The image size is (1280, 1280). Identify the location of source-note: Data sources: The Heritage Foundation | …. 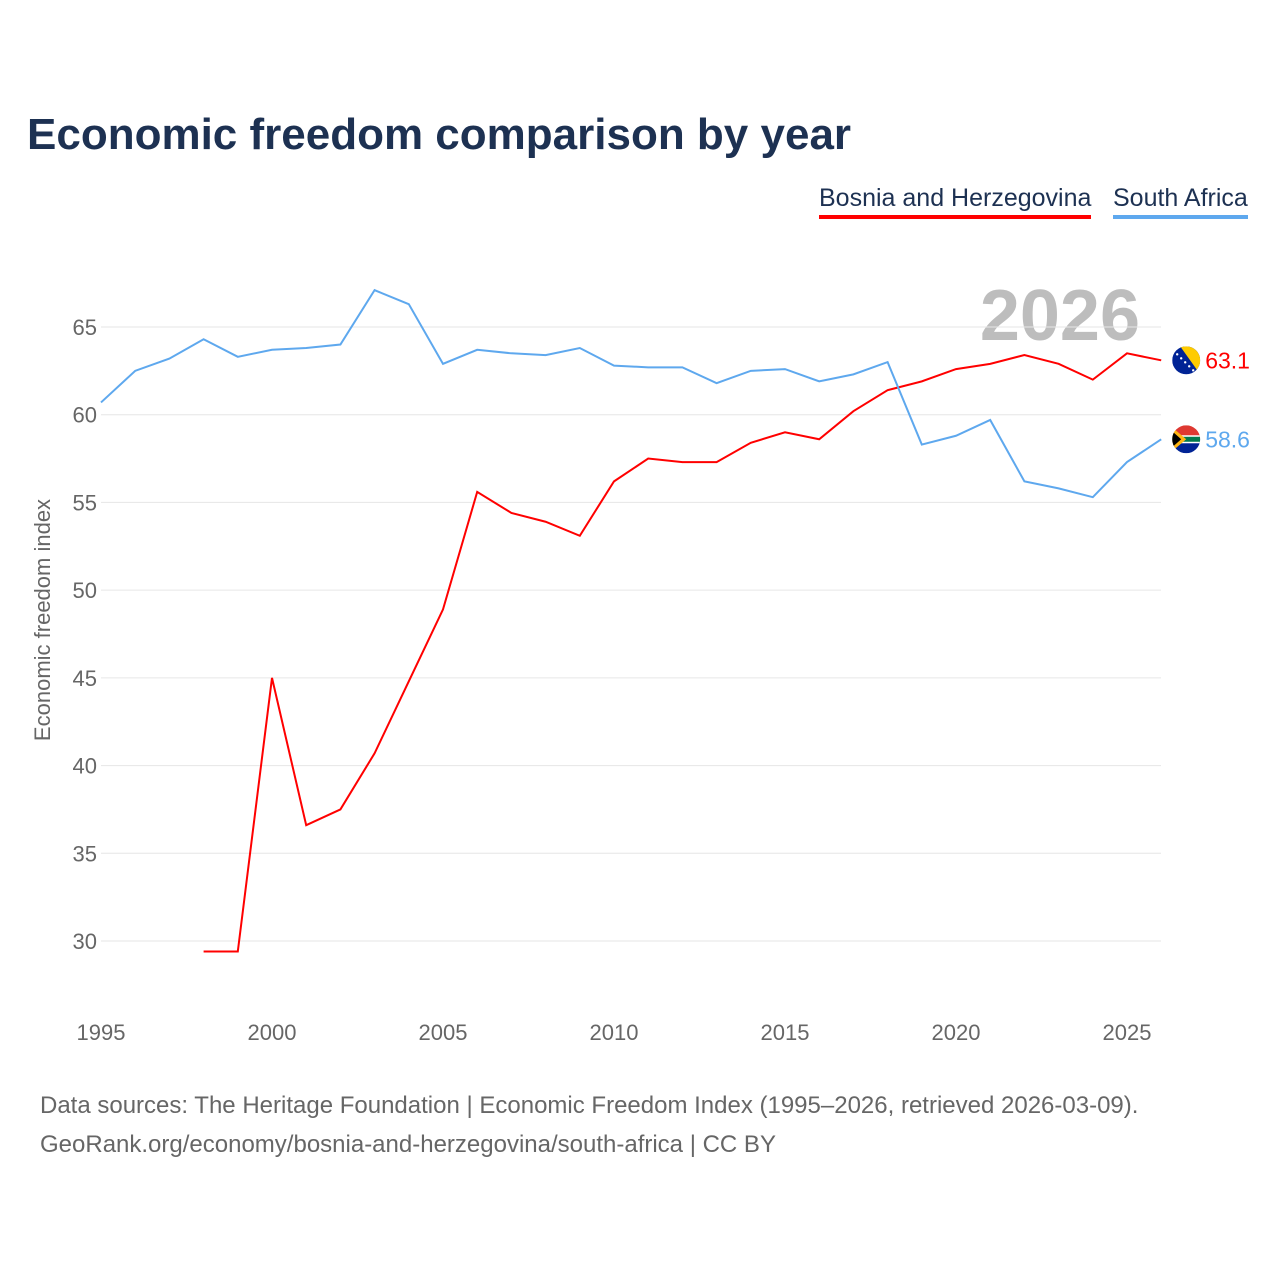
(589, 1125).